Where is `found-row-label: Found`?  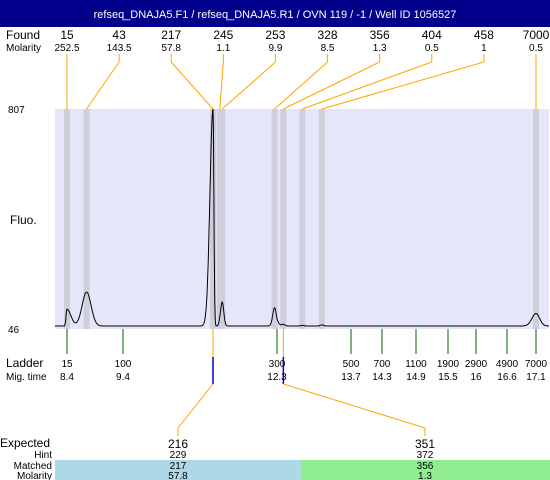 found-row-label: Found is located at coordinates (23, 35).